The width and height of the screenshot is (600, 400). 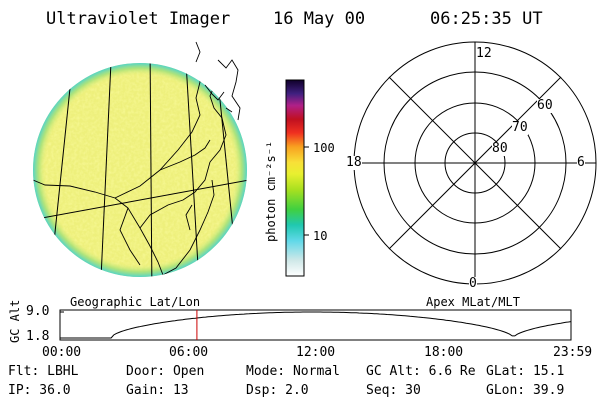 I want to click on colorbar-tick-100: 100, so click(x=324, y=148).